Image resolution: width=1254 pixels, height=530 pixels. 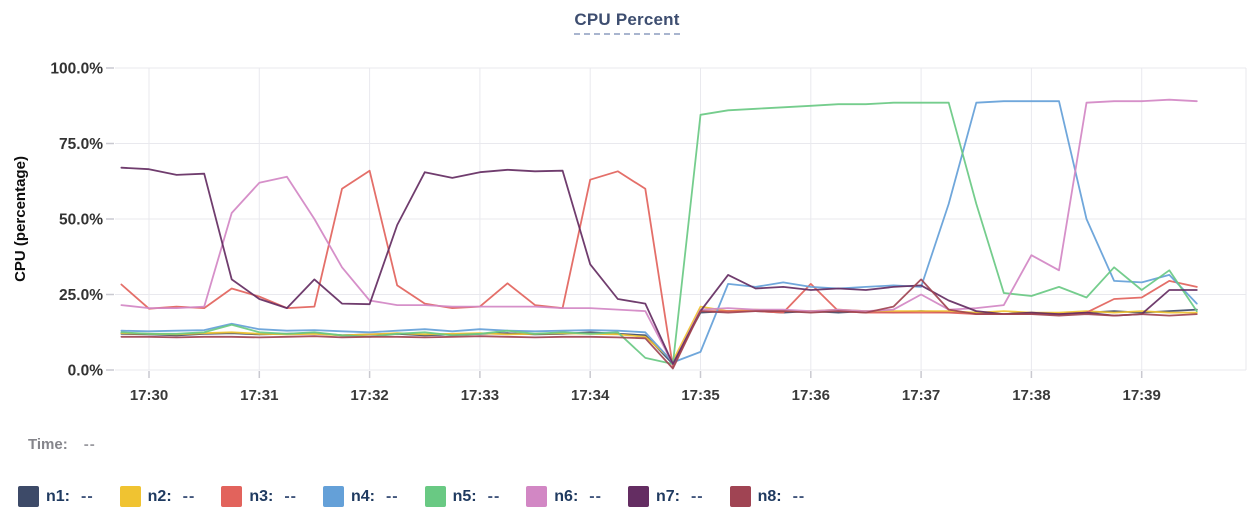 I want to click on time-label: Time:, so click(x=48, y=444).